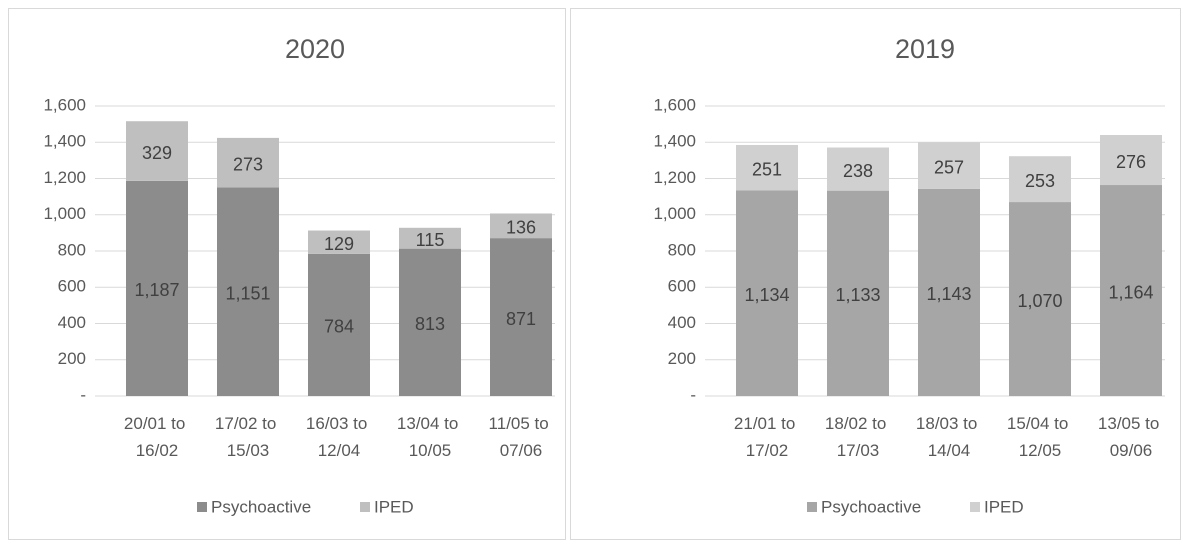  I want to click on x-tick-label-line: 12/05, so click(1040, 450).